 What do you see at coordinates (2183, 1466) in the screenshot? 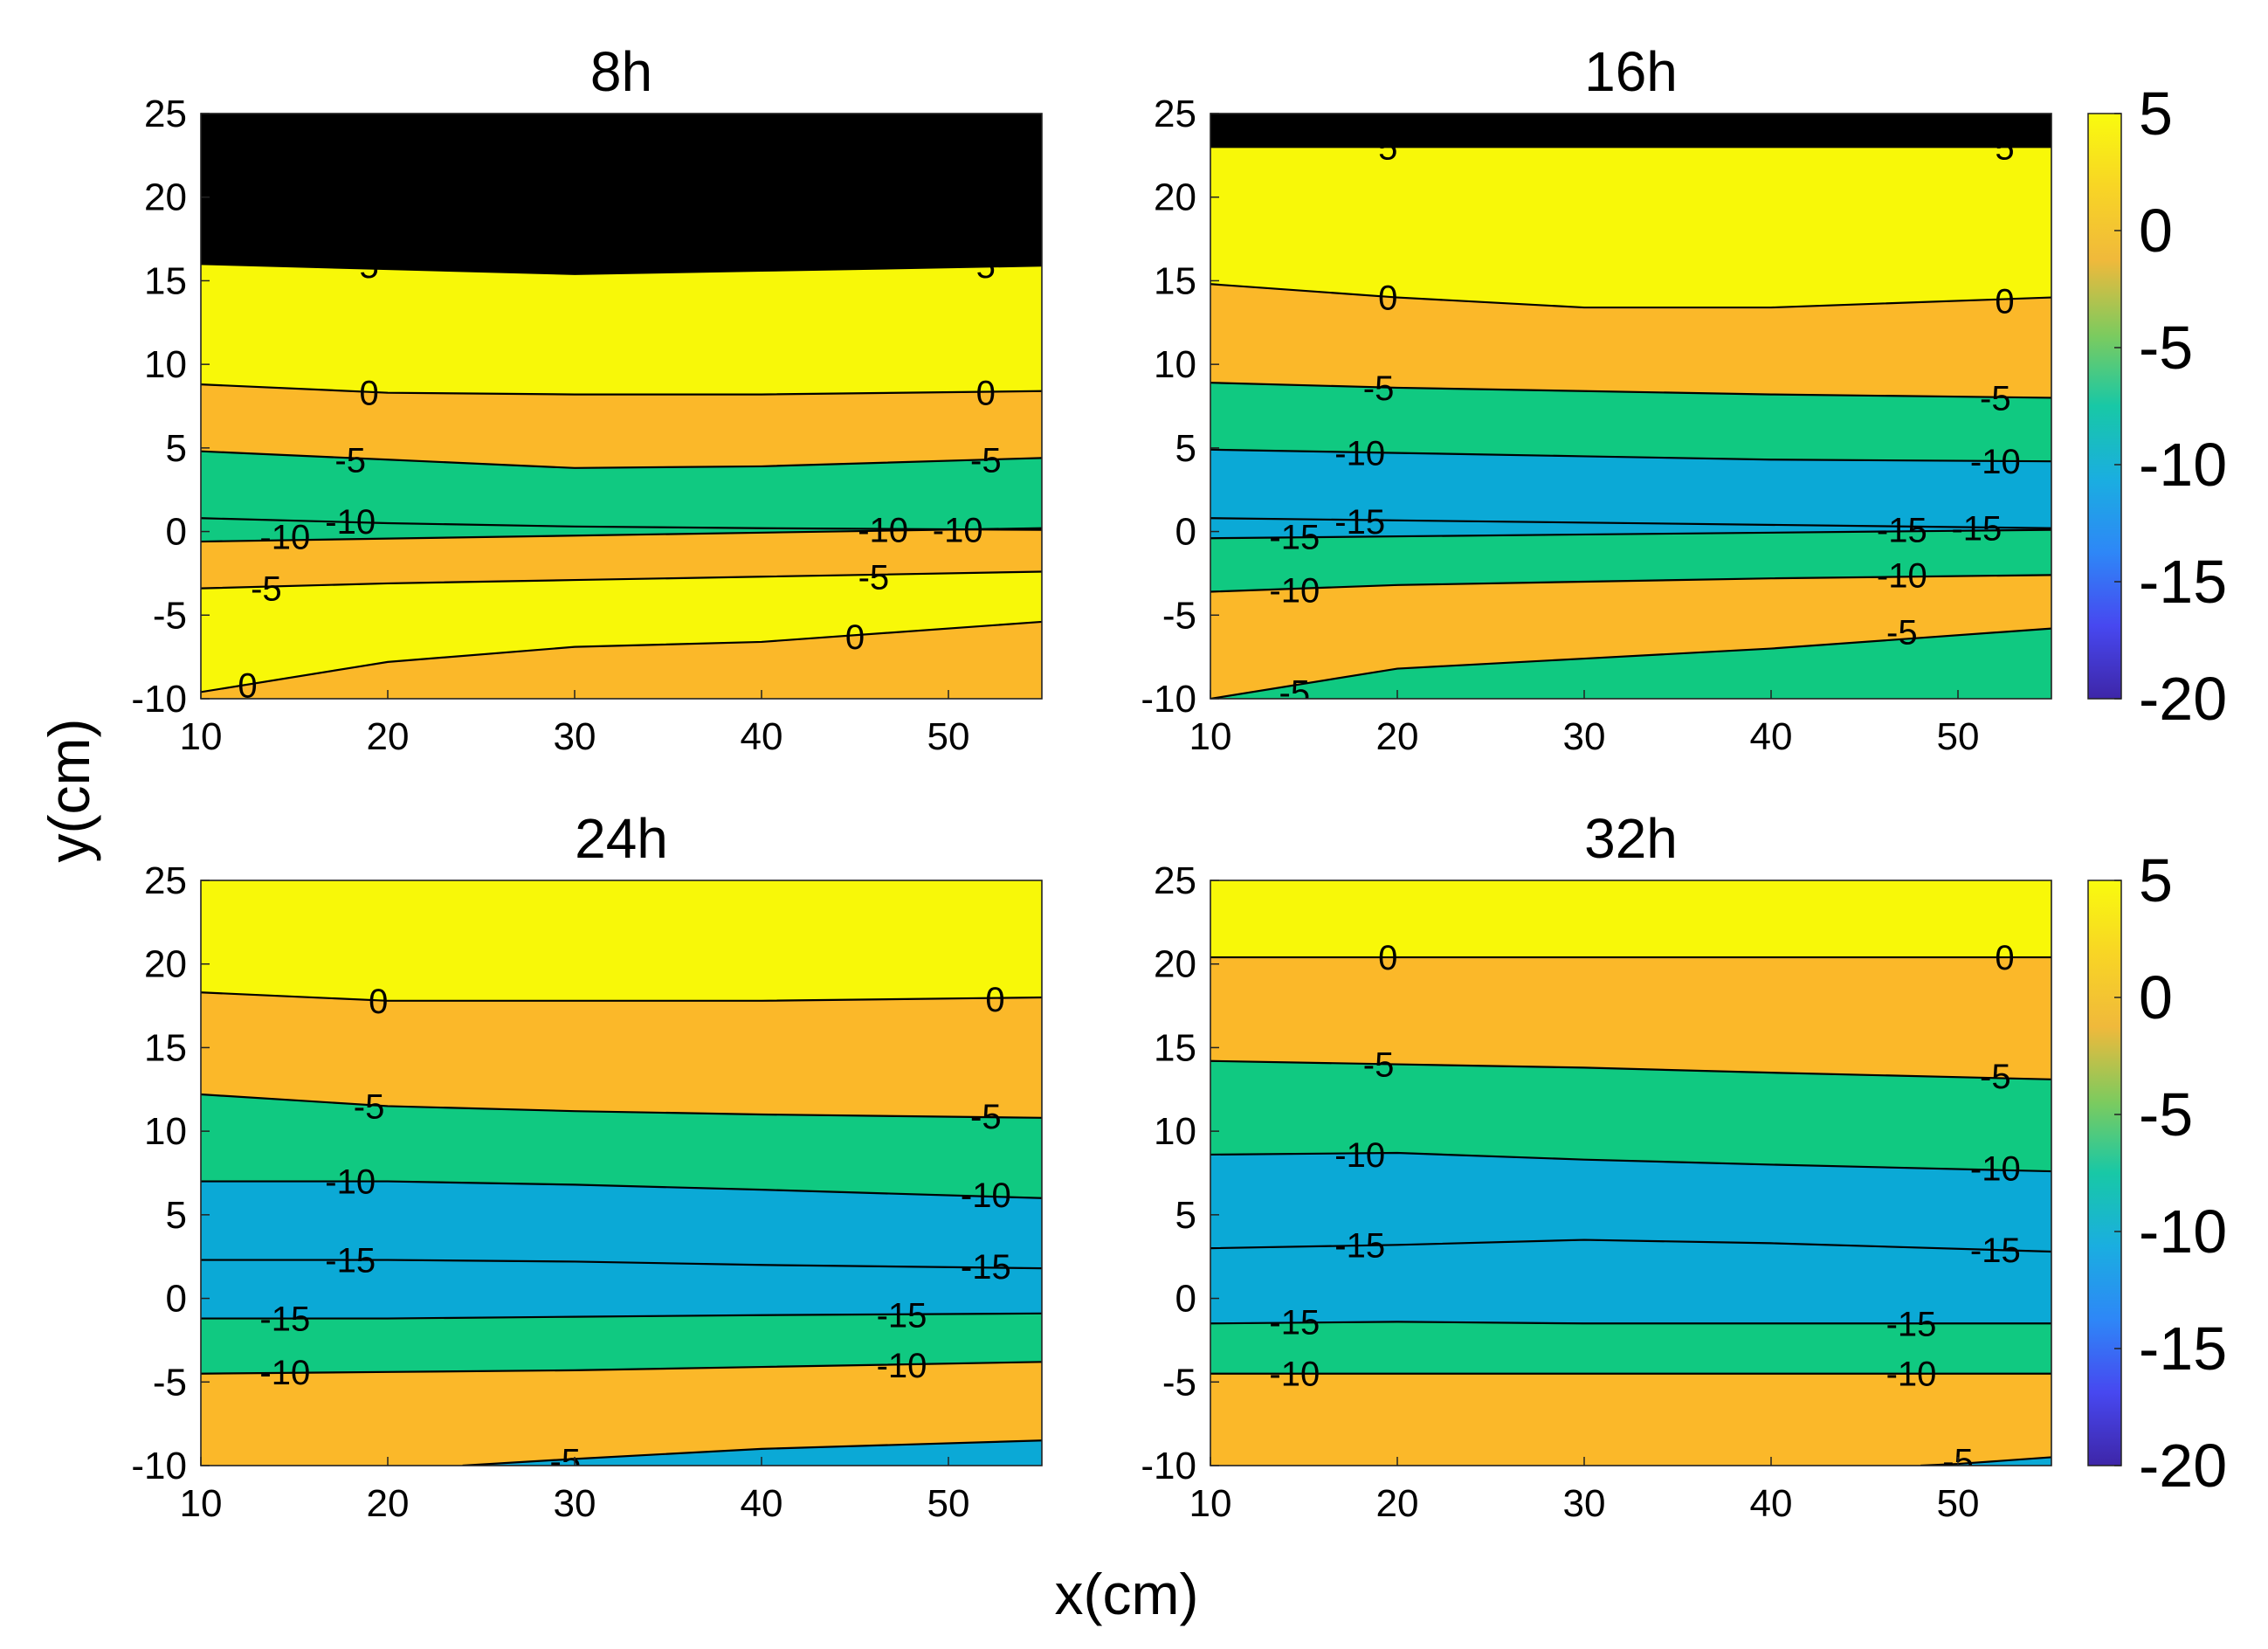
I see `colorbar-tick-label: -20` at bounding box center [2183, 1466].